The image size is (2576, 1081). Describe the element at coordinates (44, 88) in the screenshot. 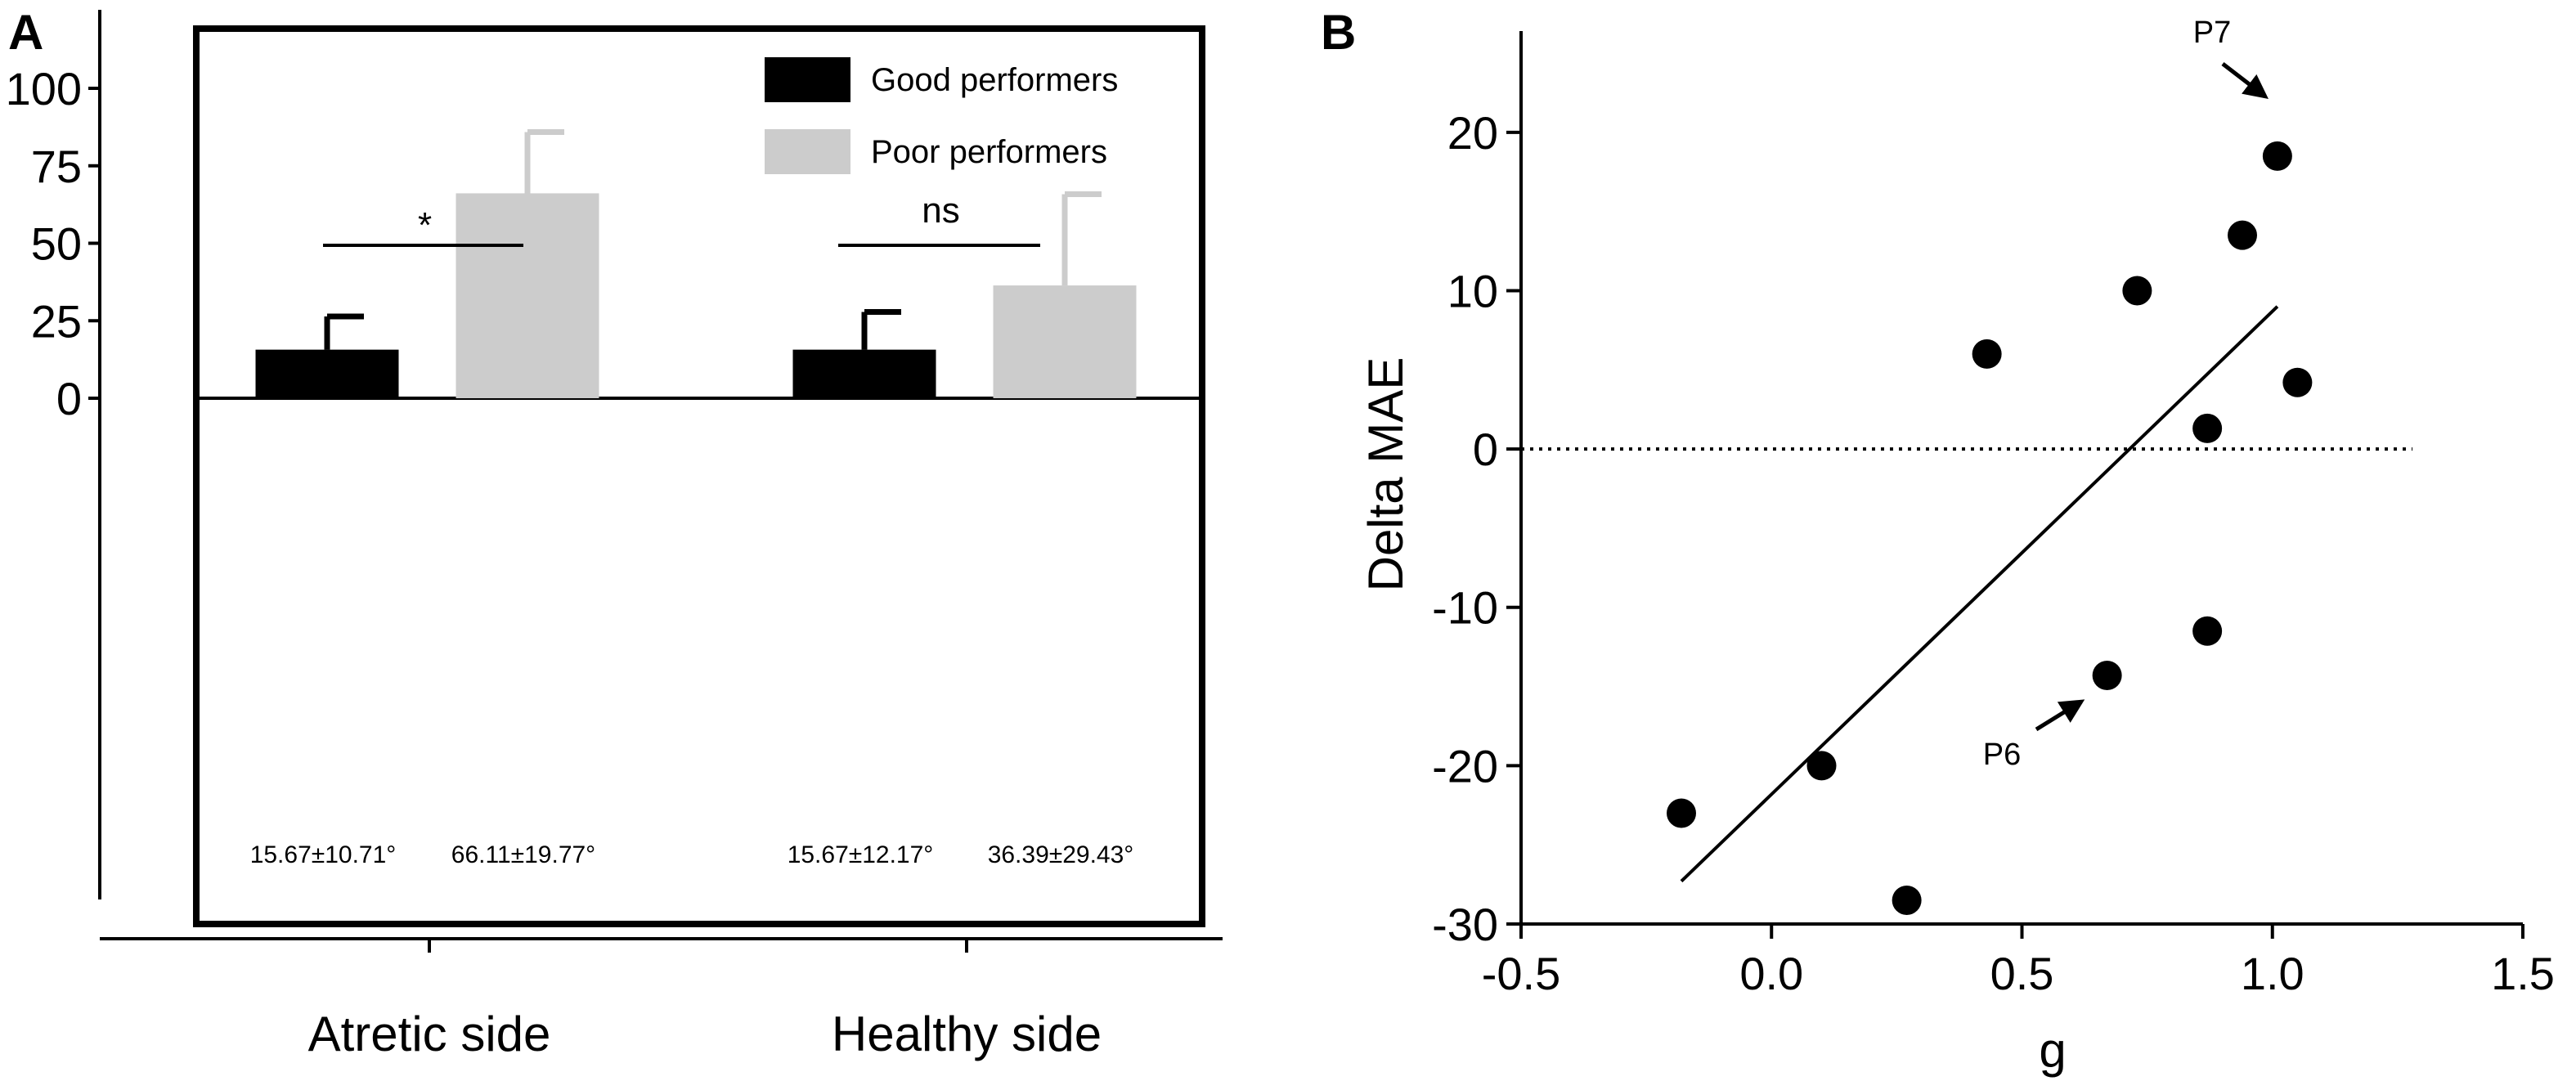

I see `y-tick-label: 100` at that location.